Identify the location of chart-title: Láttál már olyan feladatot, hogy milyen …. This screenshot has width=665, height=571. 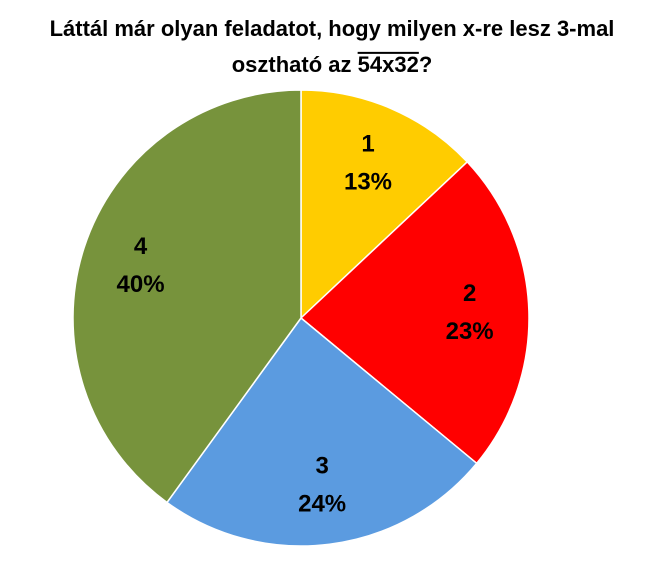
(332, 28).